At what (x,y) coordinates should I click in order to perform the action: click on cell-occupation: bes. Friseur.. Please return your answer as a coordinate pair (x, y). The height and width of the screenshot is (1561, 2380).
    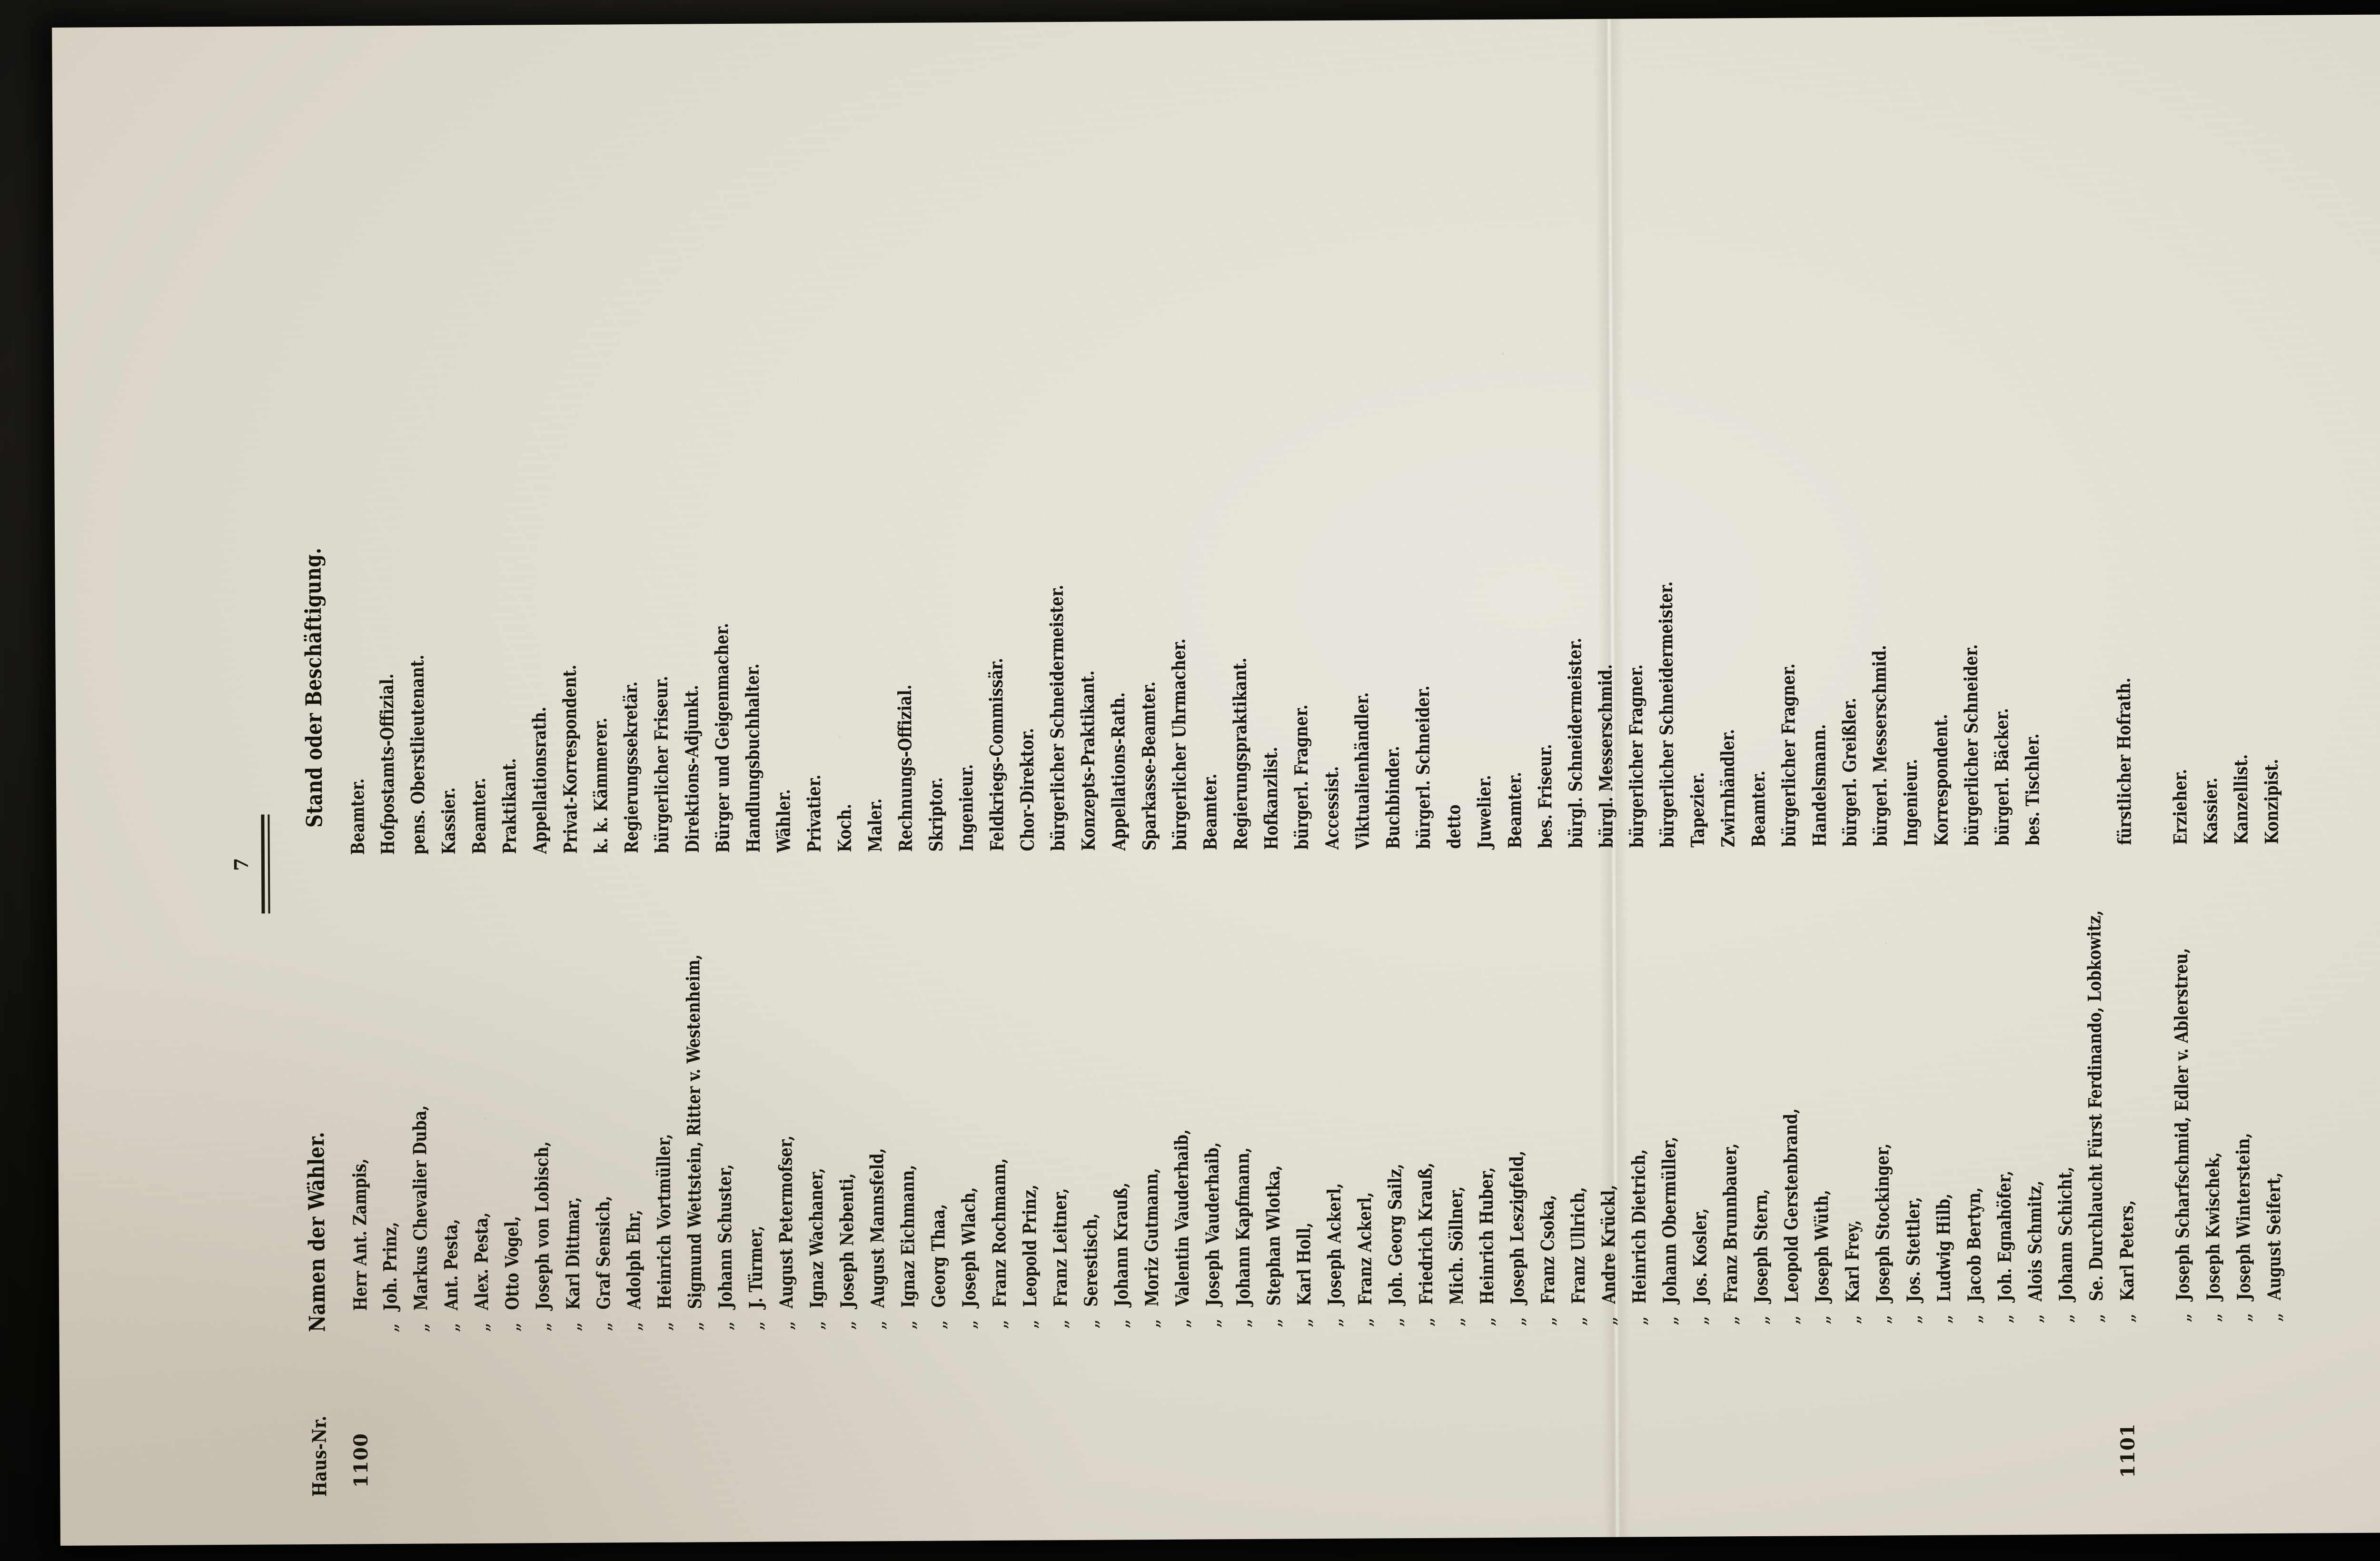
    Looking at the image, I should click on (1545, 796).